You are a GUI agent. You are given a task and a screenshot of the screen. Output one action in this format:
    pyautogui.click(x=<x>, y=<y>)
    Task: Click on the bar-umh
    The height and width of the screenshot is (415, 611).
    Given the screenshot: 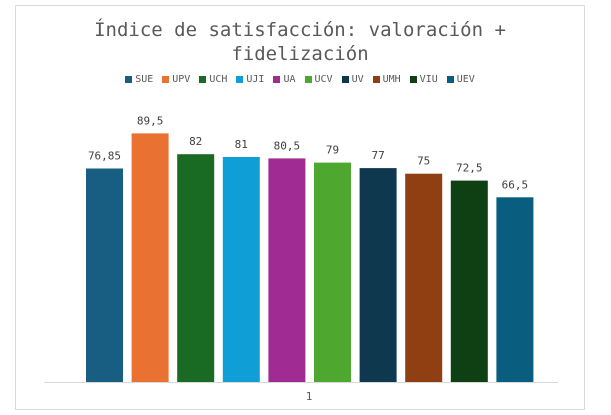 What is the action you would take?
    pyautogui.click(x=424, y=277)
    